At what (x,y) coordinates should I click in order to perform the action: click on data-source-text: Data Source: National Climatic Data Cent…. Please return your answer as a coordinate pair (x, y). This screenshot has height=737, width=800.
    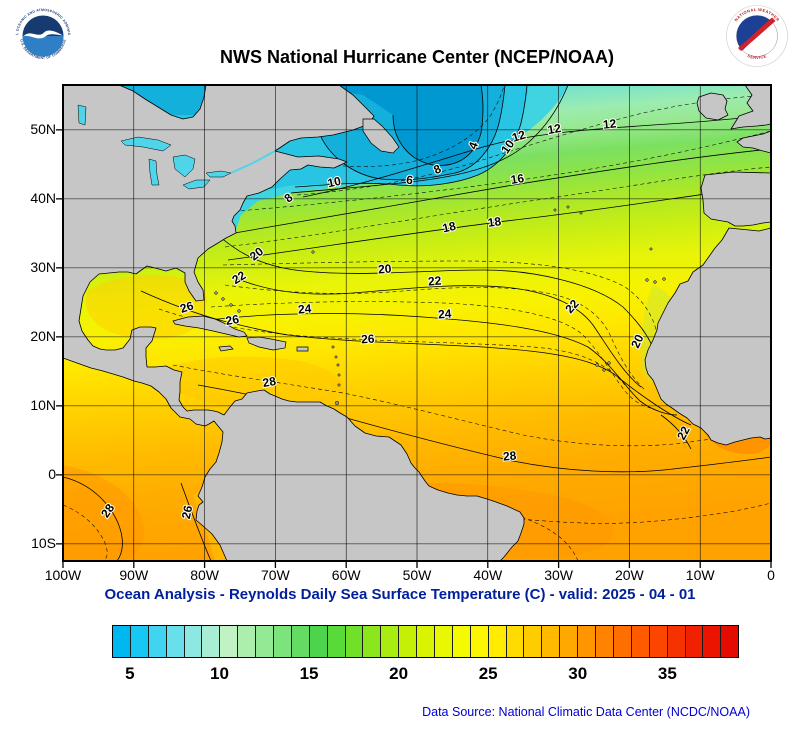
    Looking at the image, I should click on (586, 712).